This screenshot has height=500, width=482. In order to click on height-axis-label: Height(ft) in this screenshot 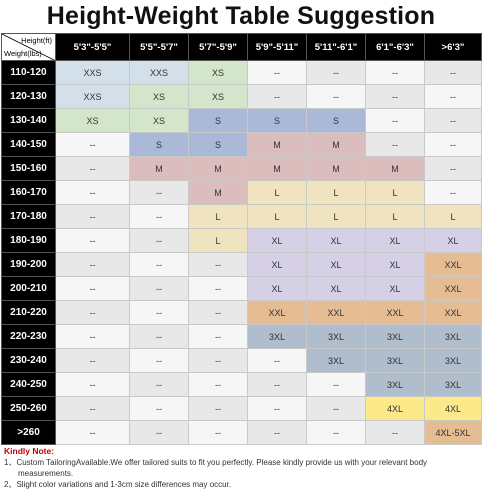, I will do `click(36, 40)`.